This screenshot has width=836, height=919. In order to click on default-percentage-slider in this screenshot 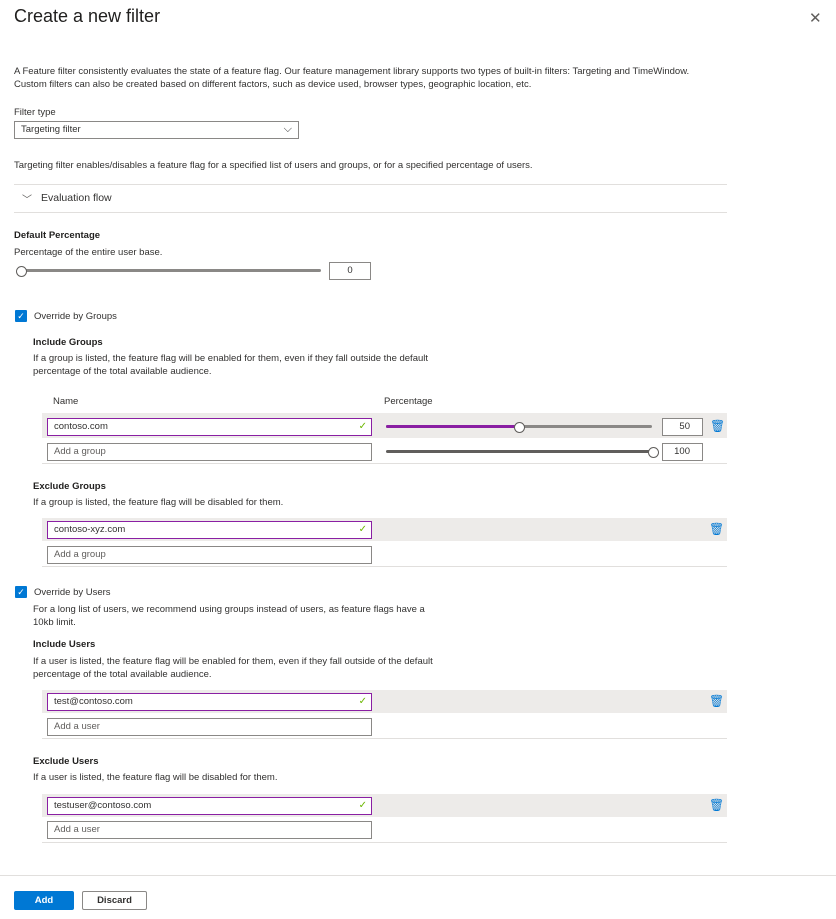, I will do `click(170, 270)`.